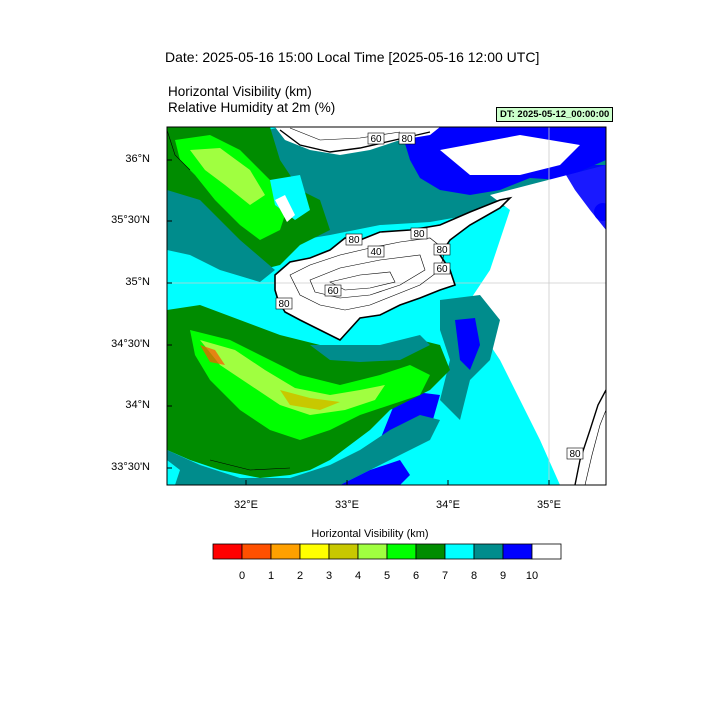 This screenshot has height=720, width=720. I want to click on colorbar-tick-label: 10, so click(532, 576).